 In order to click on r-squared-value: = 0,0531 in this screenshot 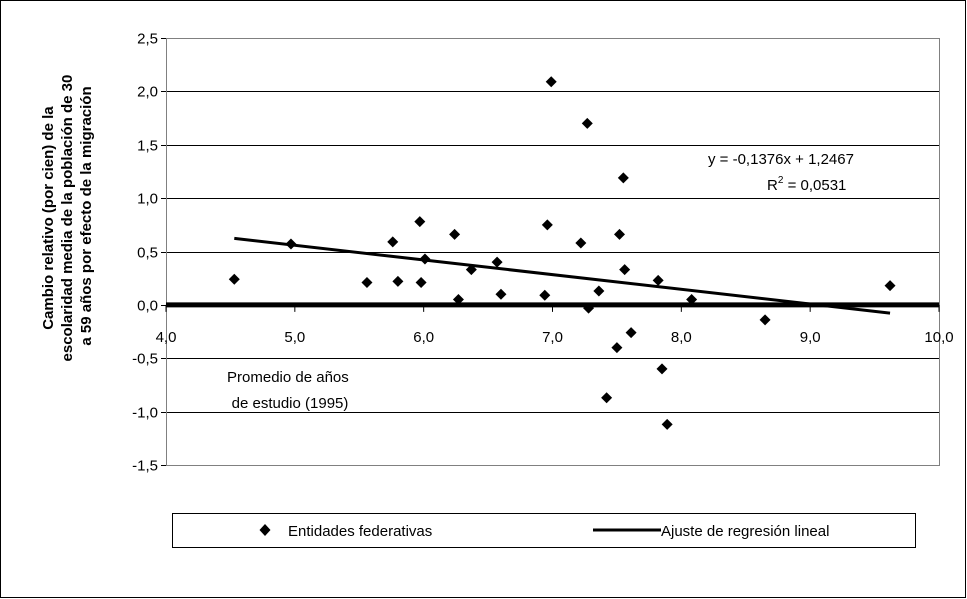, I will do `click(814, 185)`.